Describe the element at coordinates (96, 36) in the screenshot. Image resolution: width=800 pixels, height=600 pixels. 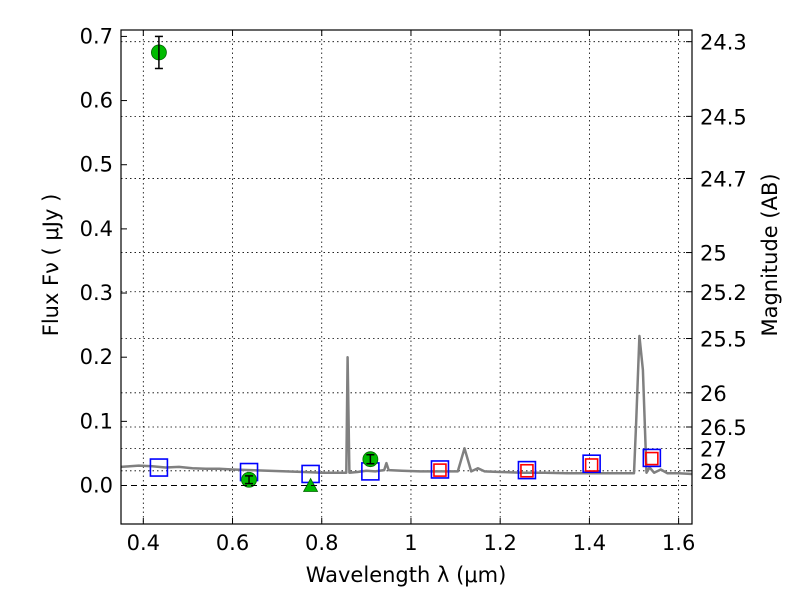
I see `y-tick-label: 0.7` at that location.